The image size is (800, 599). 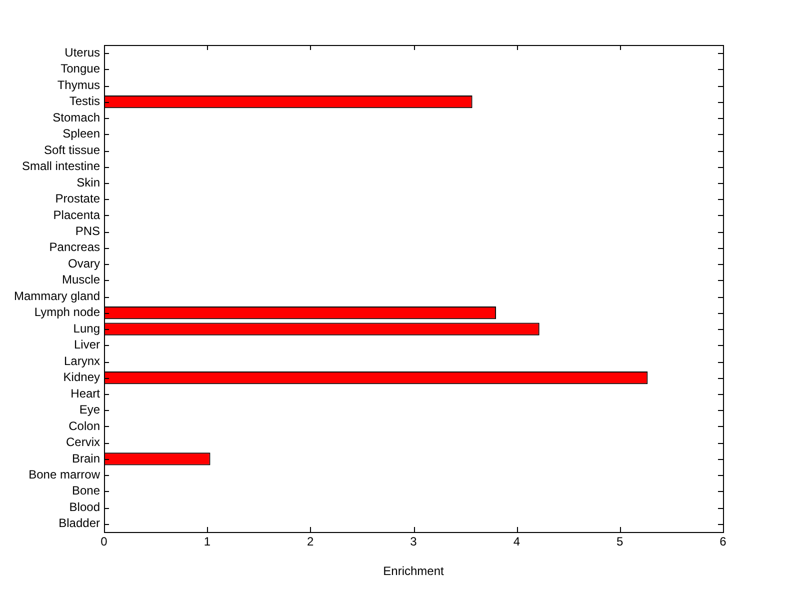 I want to click on y-tick-label: Spleen, so click(x=81, y=133).